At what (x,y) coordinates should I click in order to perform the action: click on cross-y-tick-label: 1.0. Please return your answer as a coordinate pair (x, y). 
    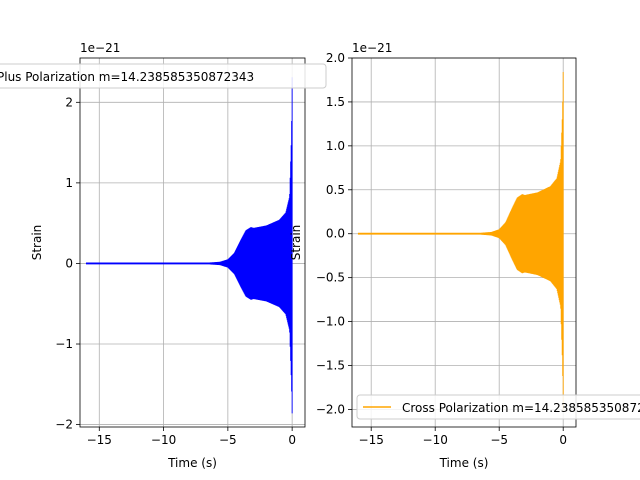
    Looking at the image, I should click on (335, 146).